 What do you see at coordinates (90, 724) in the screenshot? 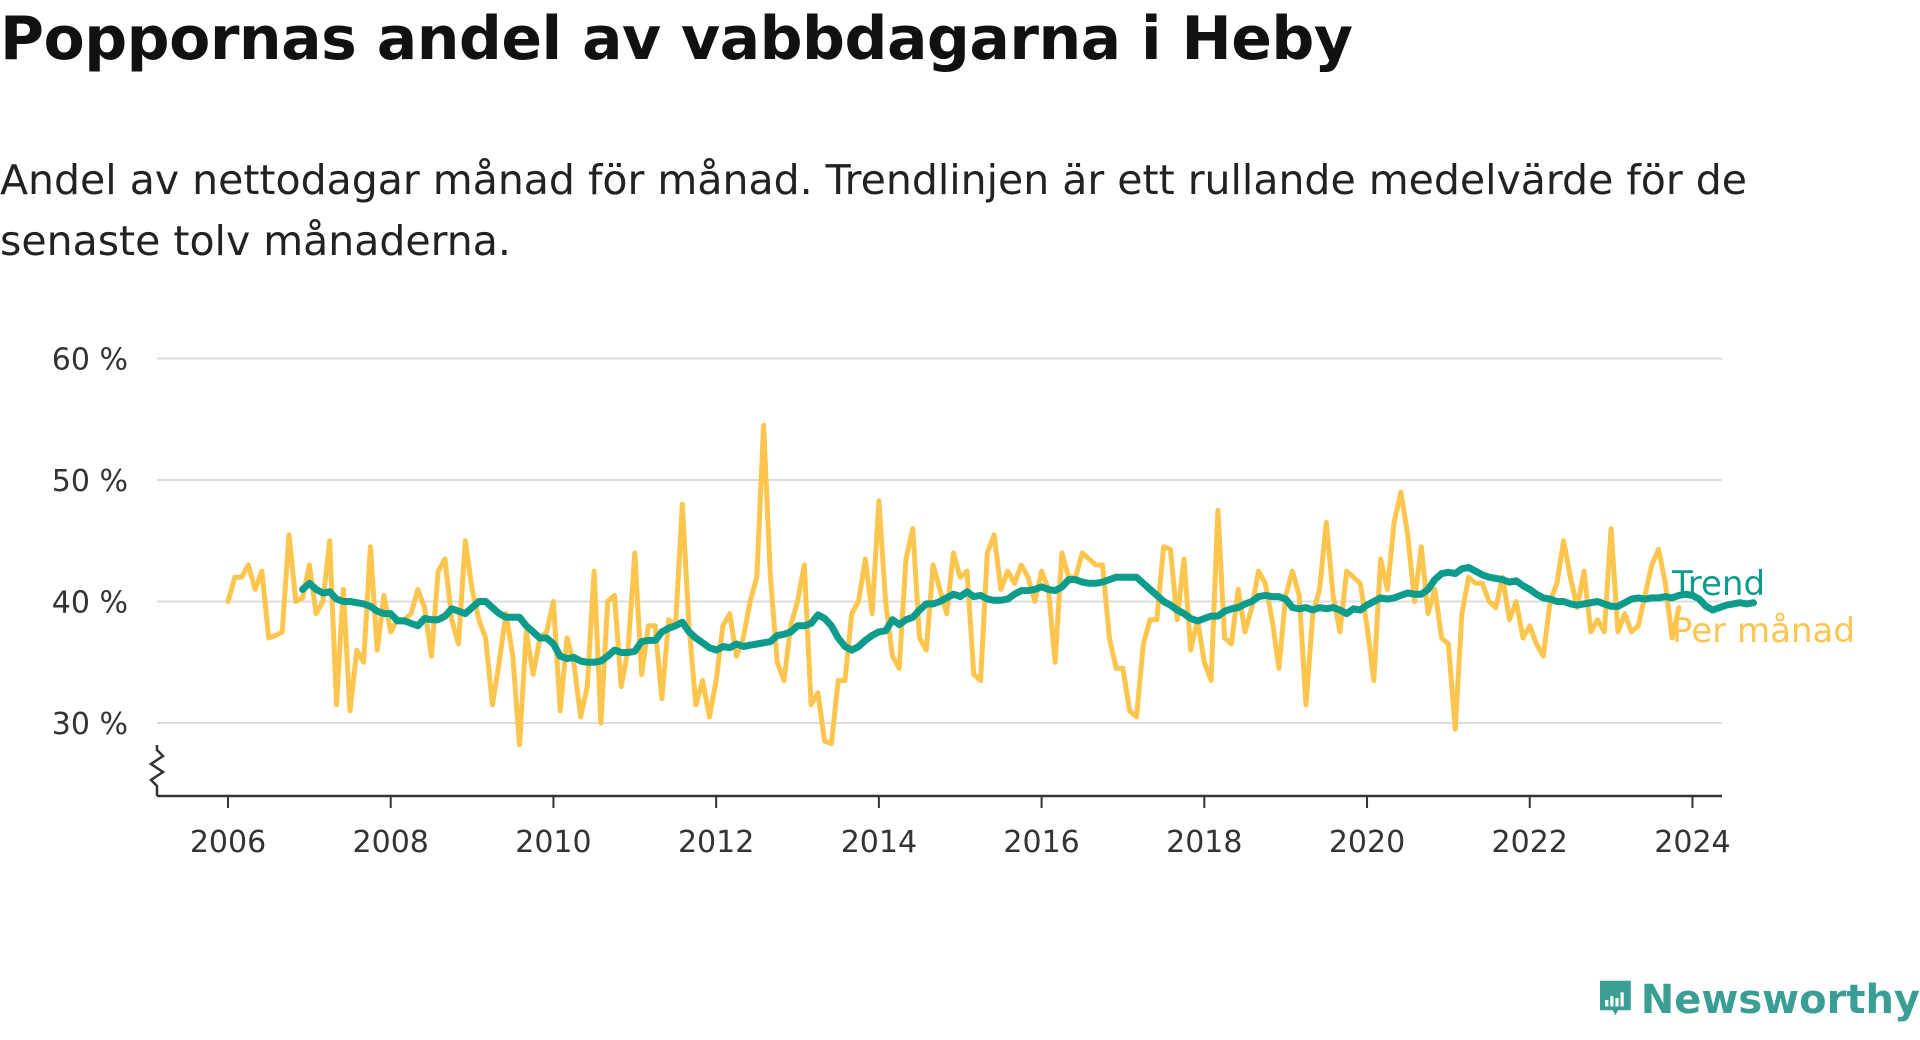
I see `y-tick-label: 30 %` at bounding box center [90, 724].